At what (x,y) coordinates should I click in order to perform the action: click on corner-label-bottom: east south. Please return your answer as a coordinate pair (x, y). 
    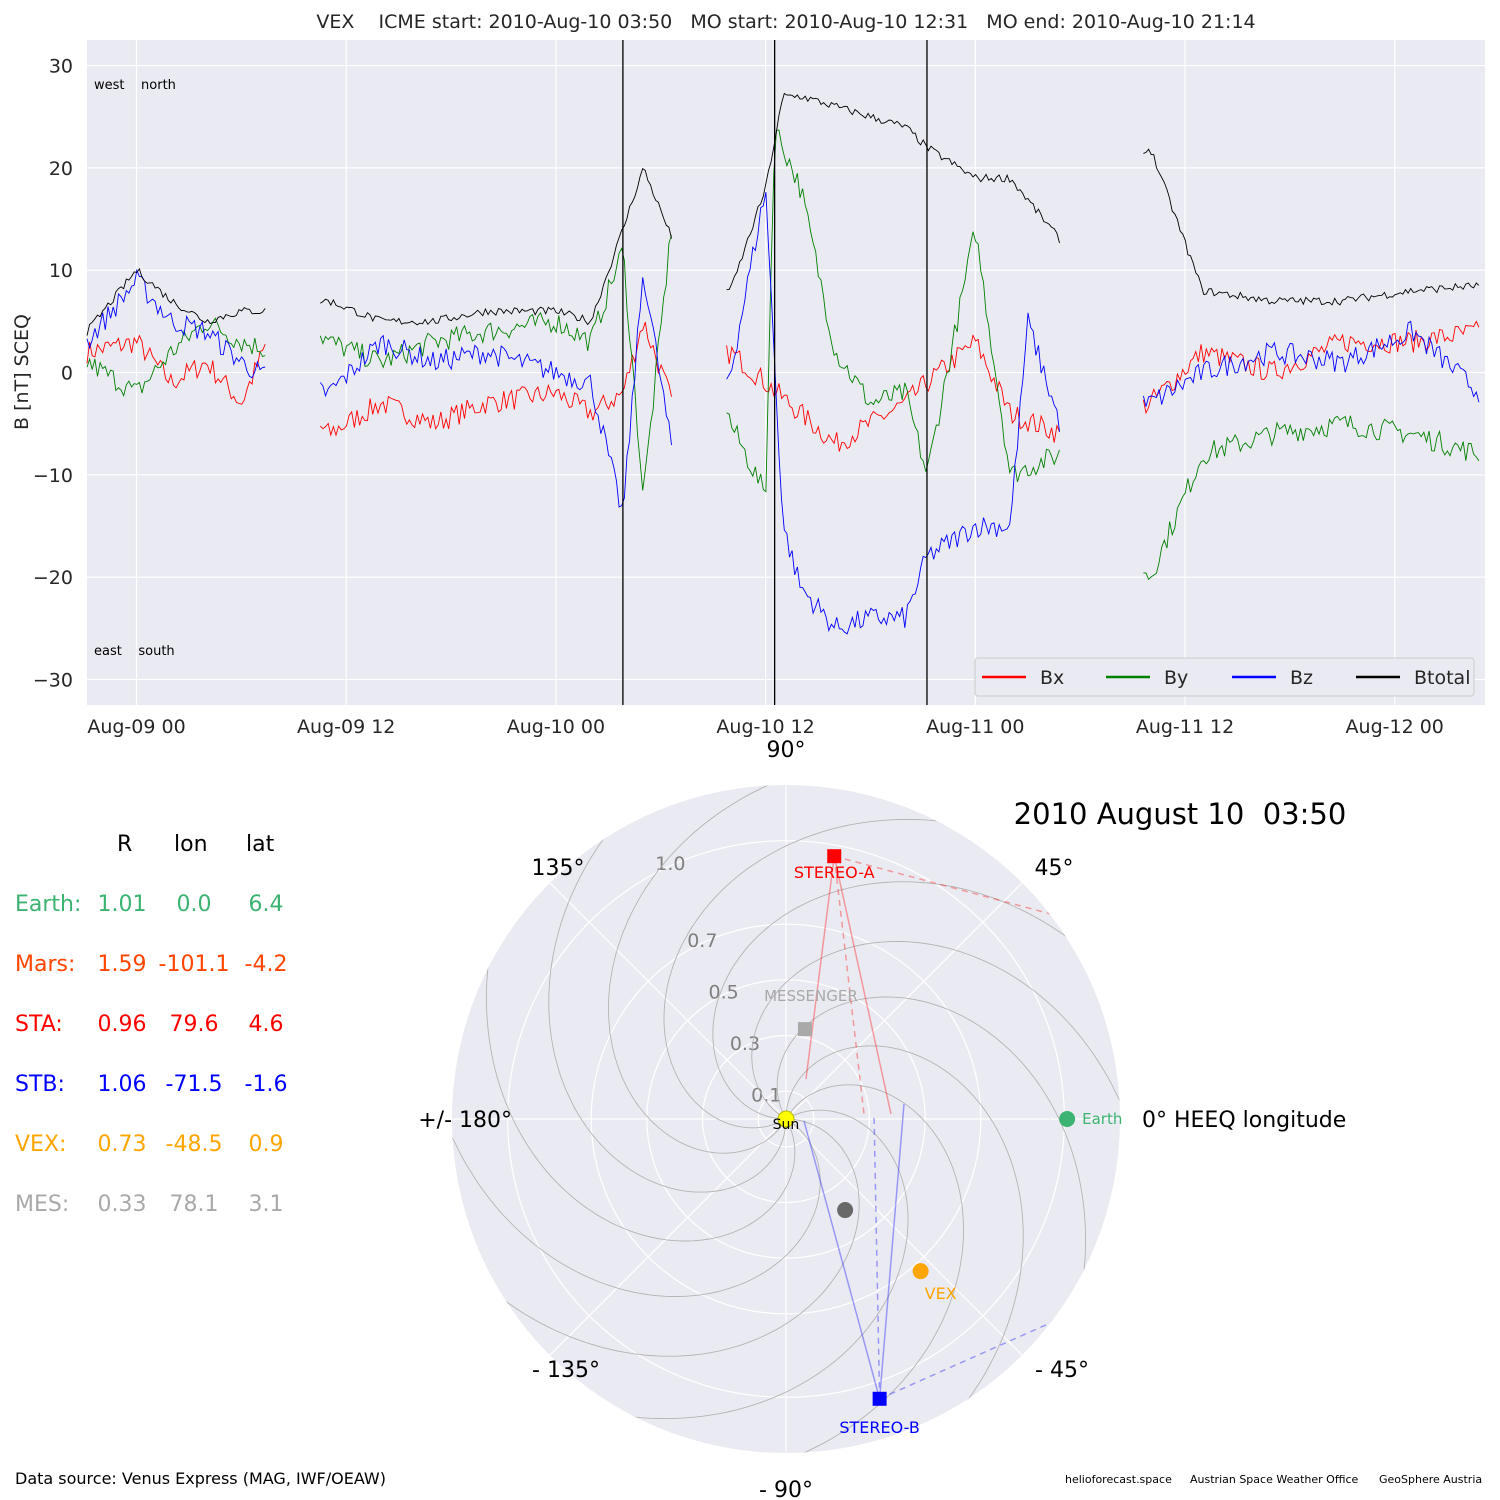
    Looking at the image, I should click on (134, 651).